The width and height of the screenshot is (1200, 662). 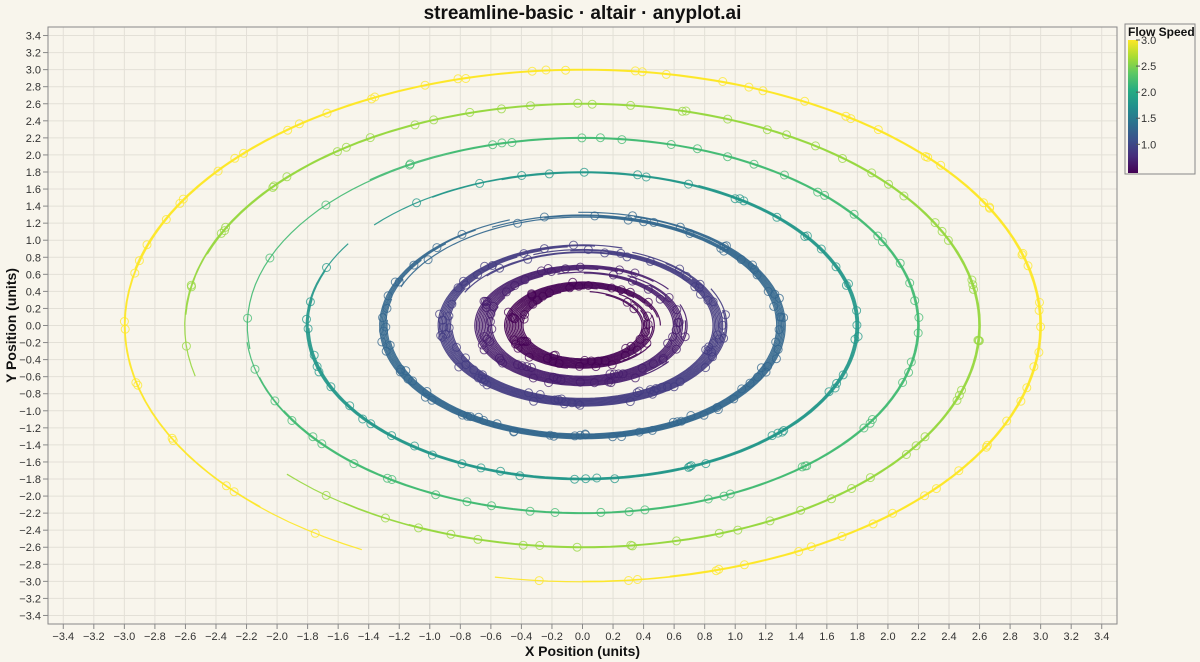 I want to click on y-tick-label: 0.6, so click(x=33, y=275).